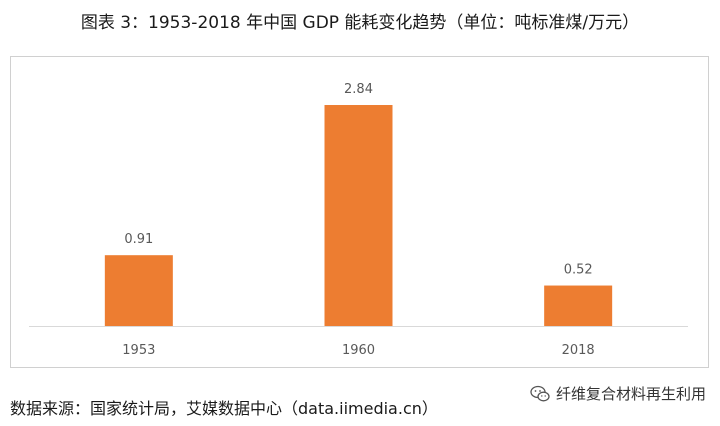 This screenshot has height=426, width=720. Describe the element at coordinates (358, 215) in the screenshot. I see `bar-1960` at that location.